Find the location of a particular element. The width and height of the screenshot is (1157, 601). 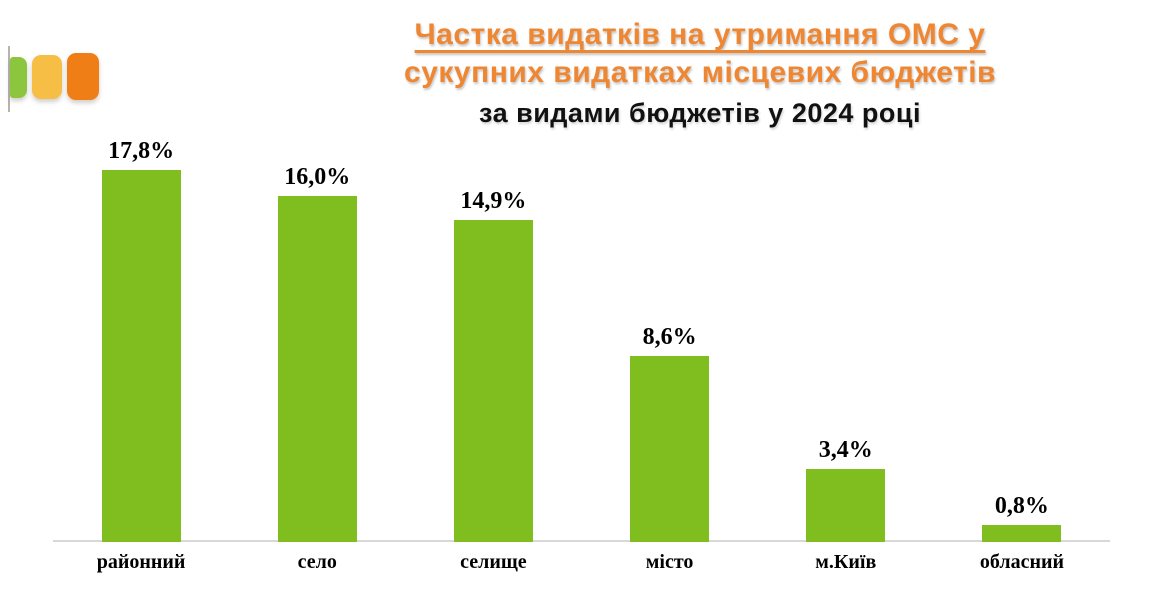

logo is located at coordinates (60, 80).